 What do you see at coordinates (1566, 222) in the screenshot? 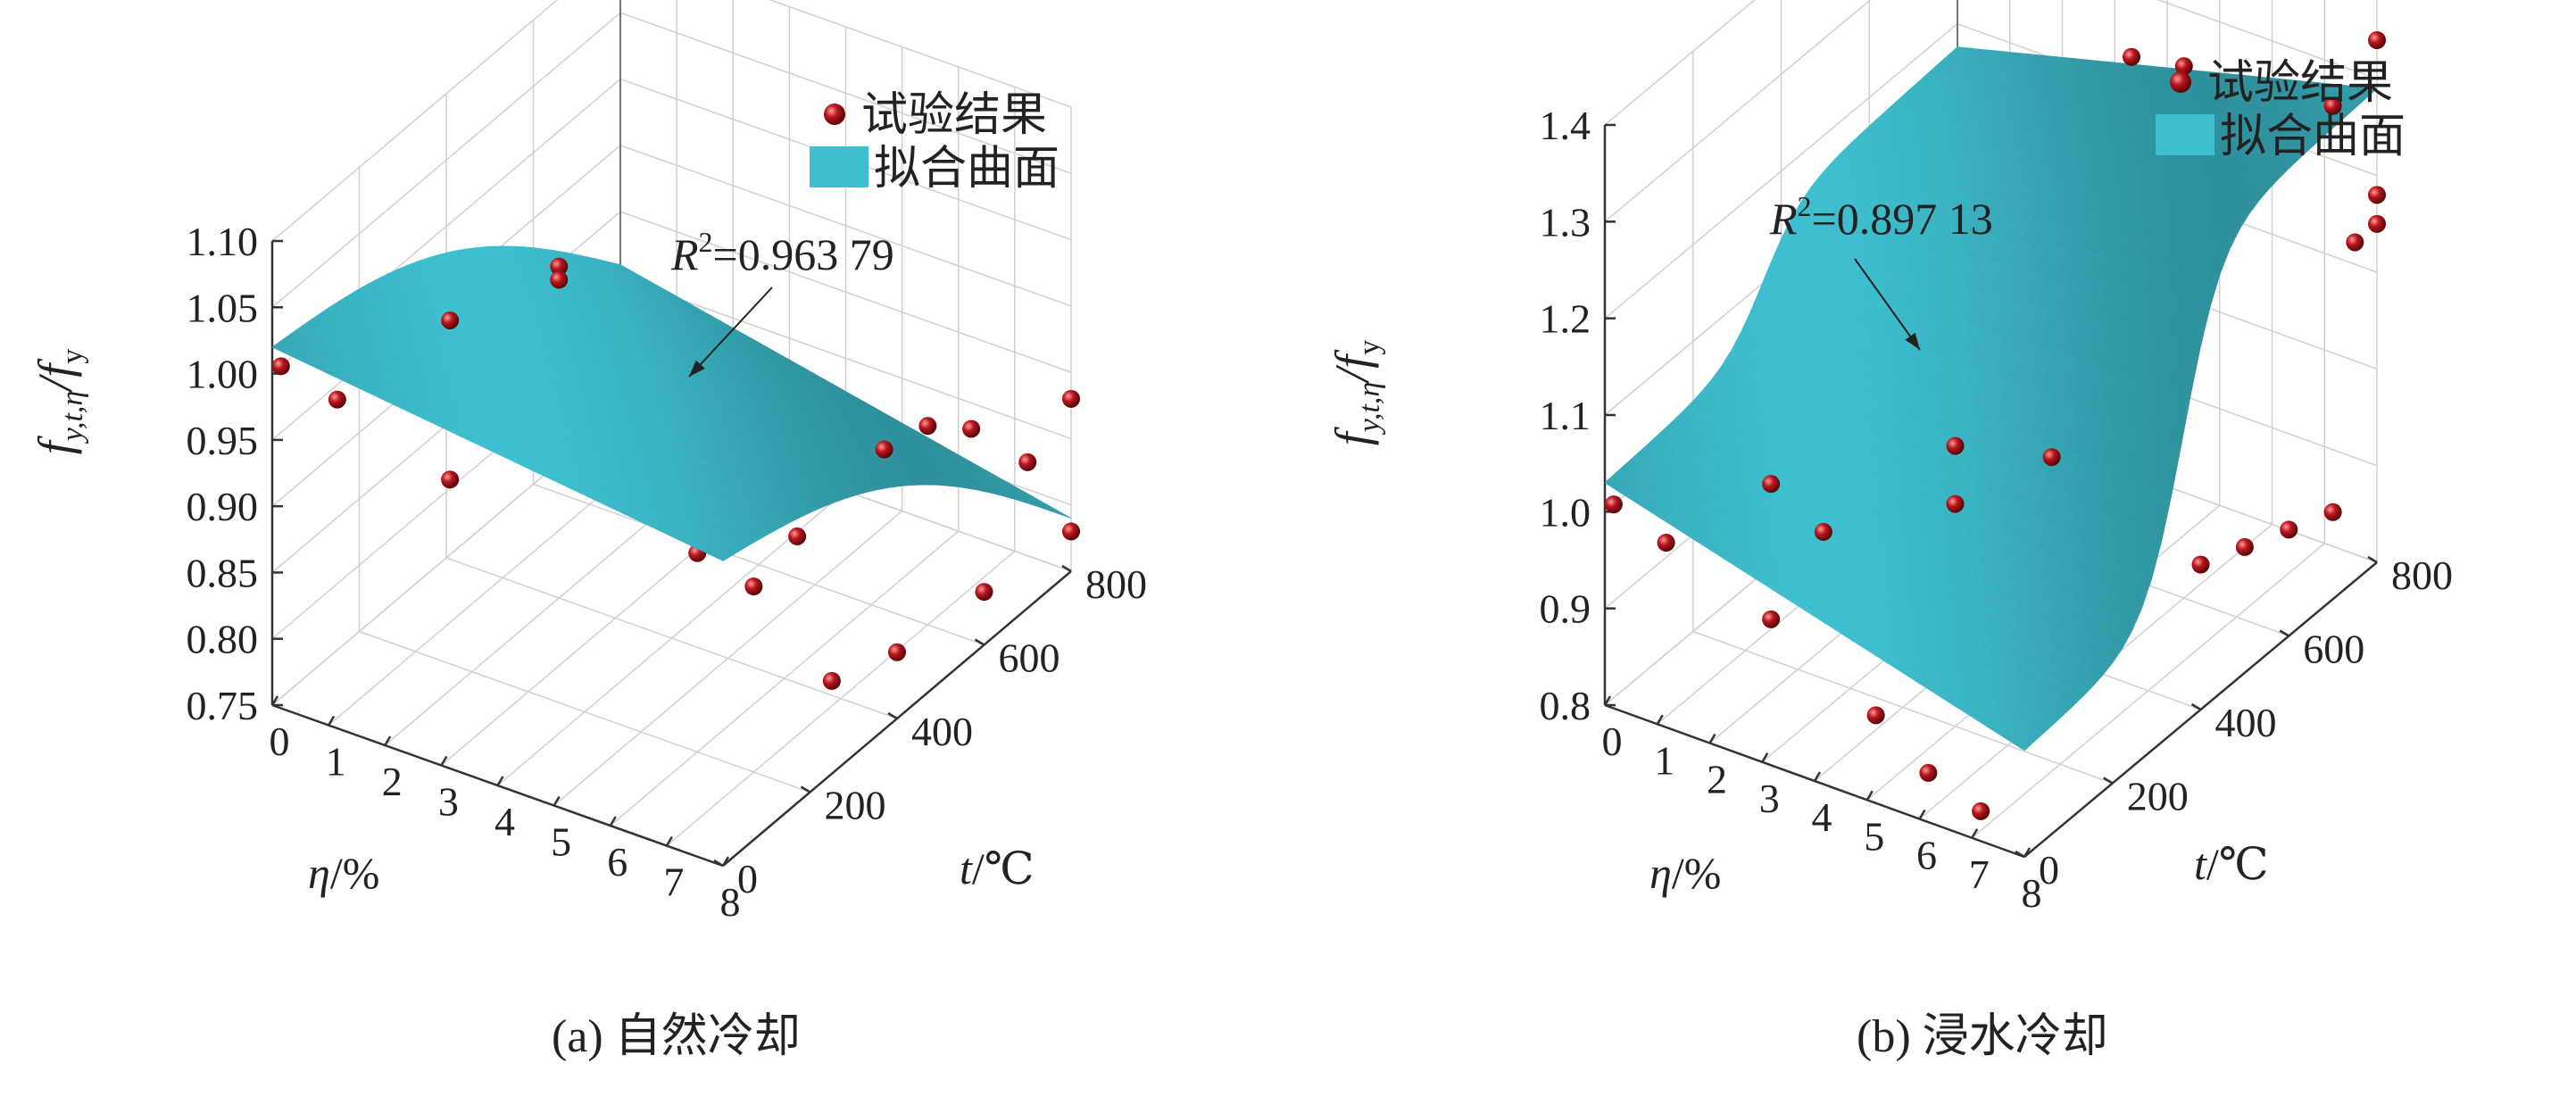
I see `z-tick-label: 1.3` at bounding box center [1566, 222].